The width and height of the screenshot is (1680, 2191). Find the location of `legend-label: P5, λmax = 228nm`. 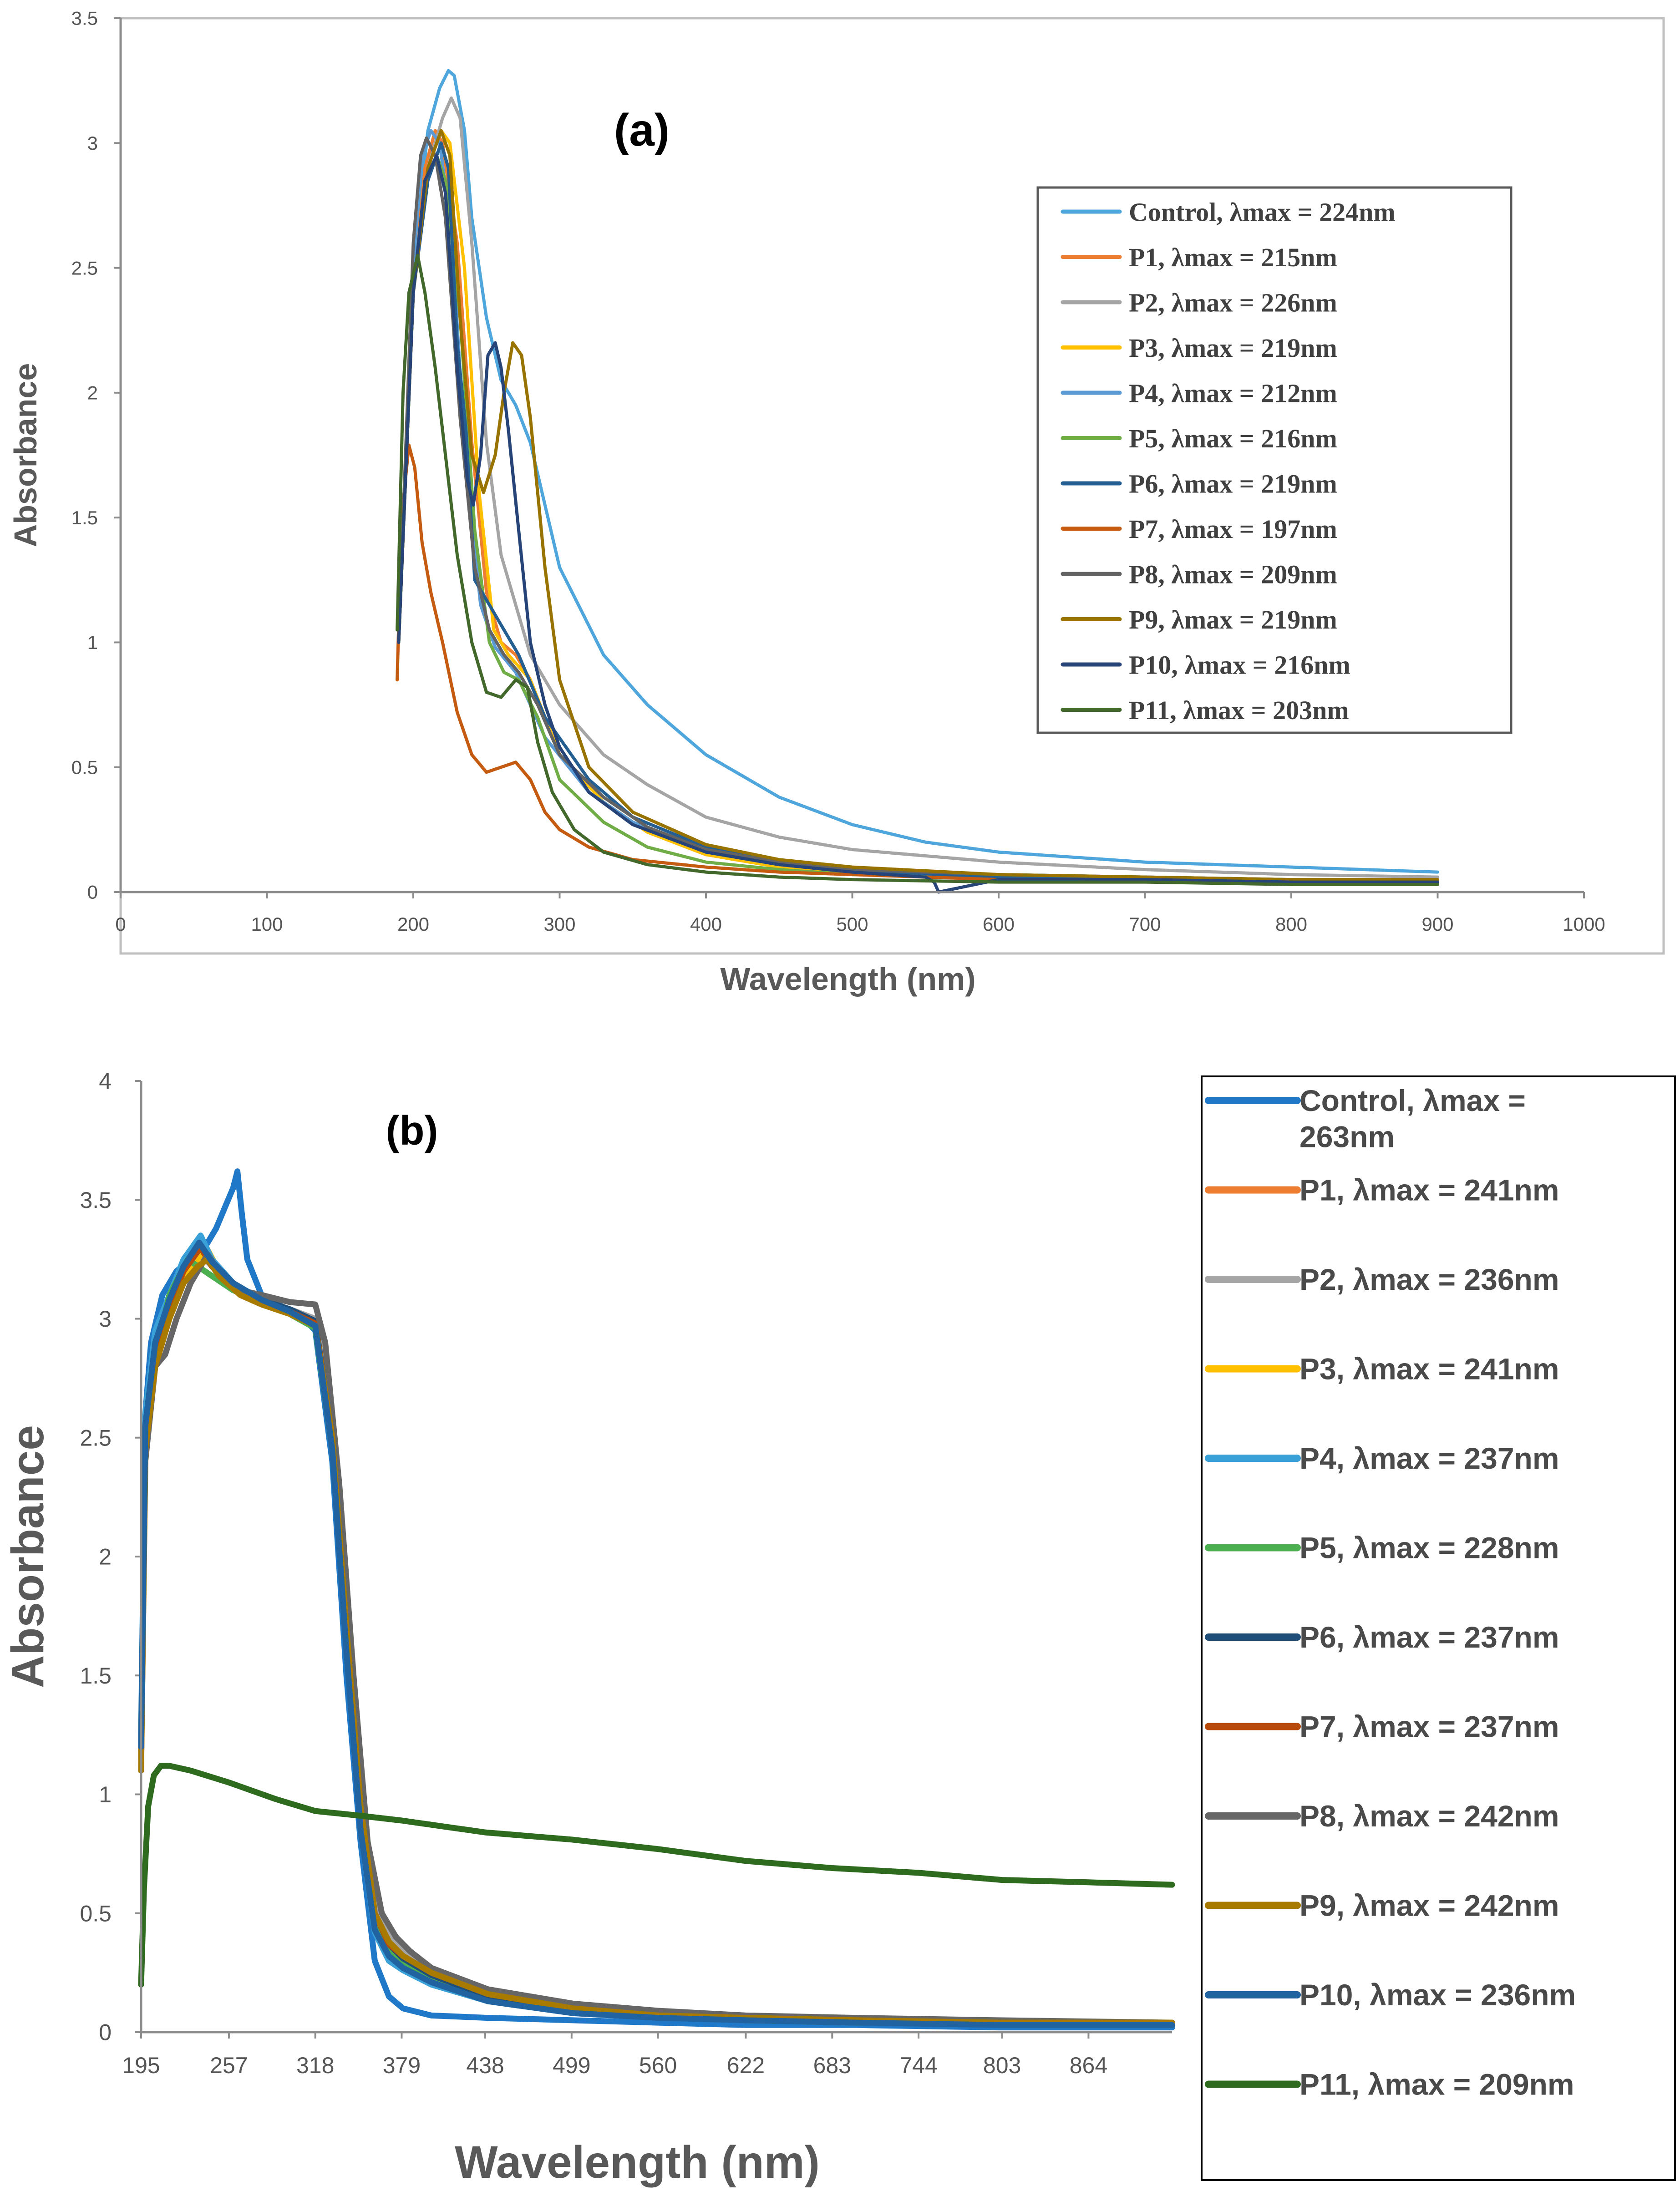

legend-label: P5, λmax = 228nm is located at coordinates (1429, 1548).